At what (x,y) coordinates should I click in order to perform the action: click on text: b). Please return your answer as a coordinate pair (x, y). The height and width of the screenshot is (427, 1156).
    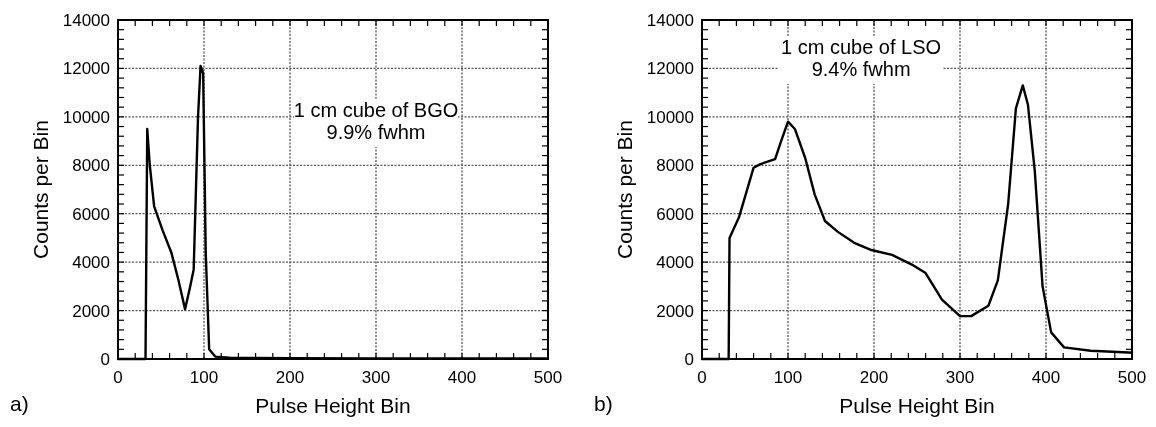
    Looking at the image, I should click on (603, 403).